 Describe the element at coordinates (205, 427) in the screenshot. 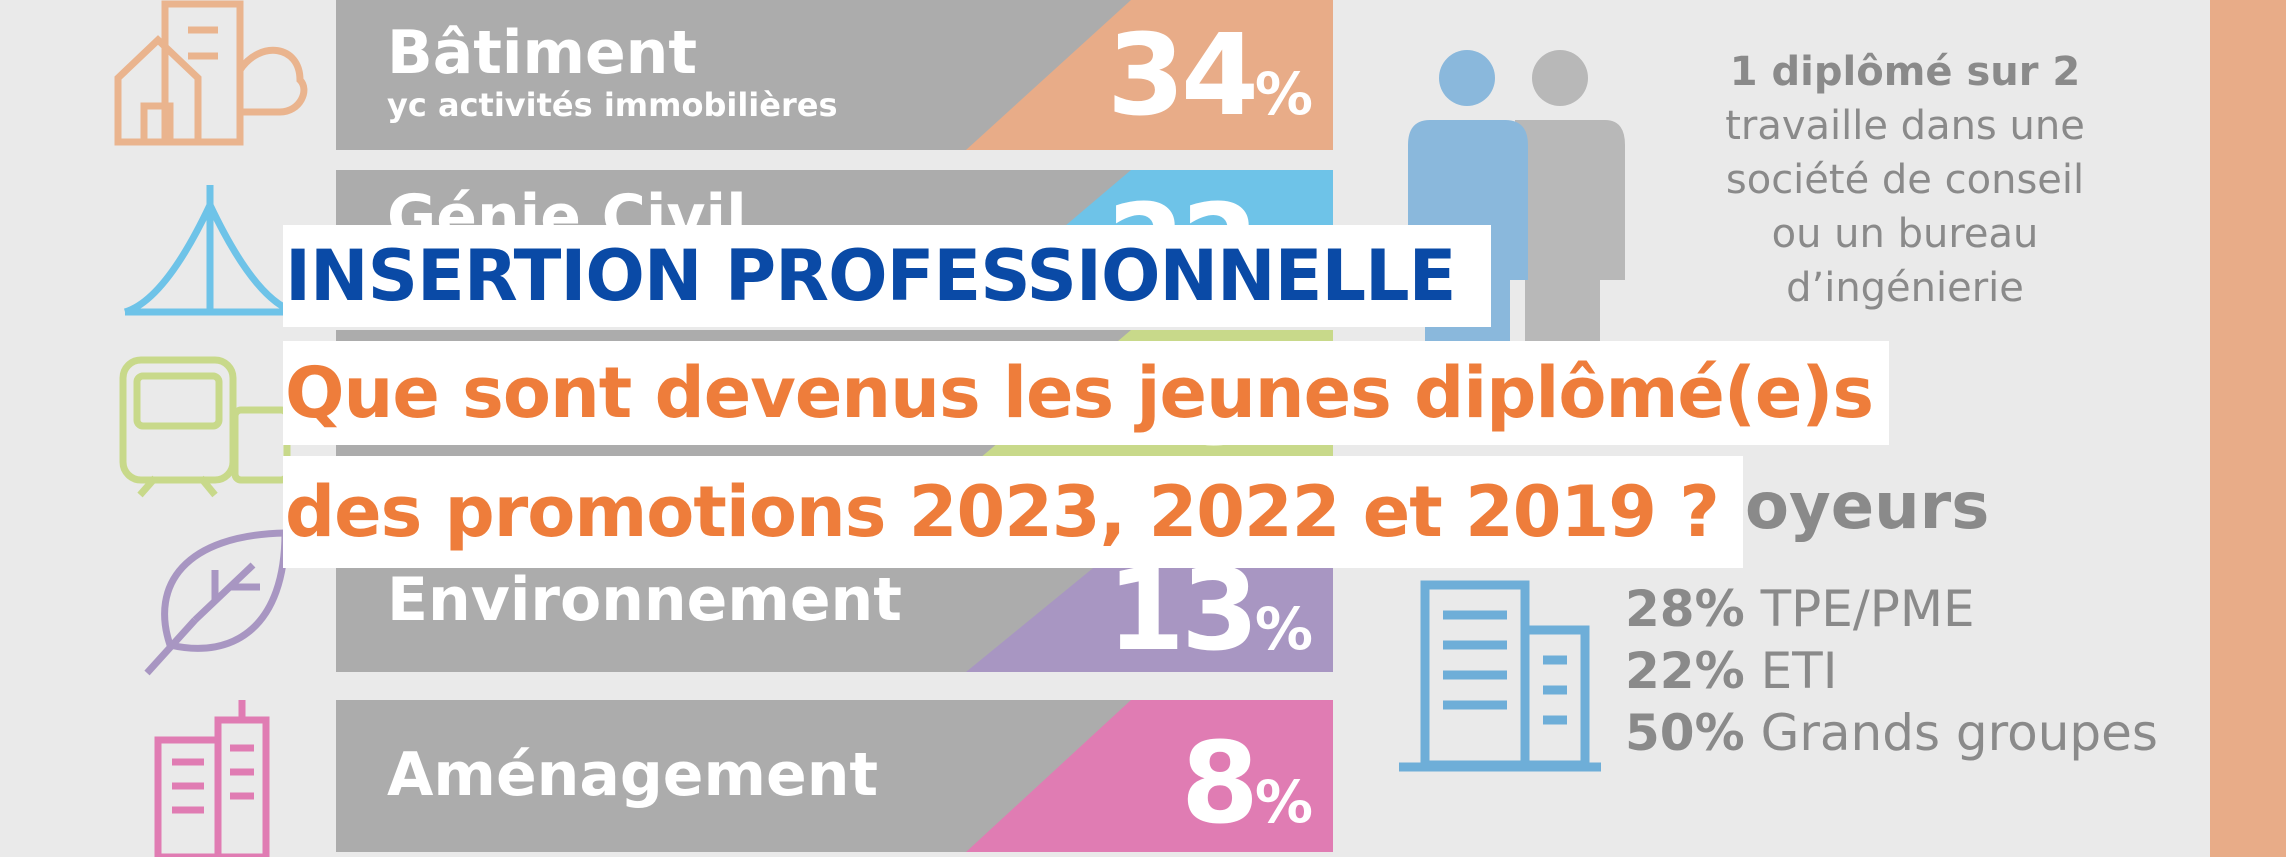

I see `train-truck-icon` at that location.